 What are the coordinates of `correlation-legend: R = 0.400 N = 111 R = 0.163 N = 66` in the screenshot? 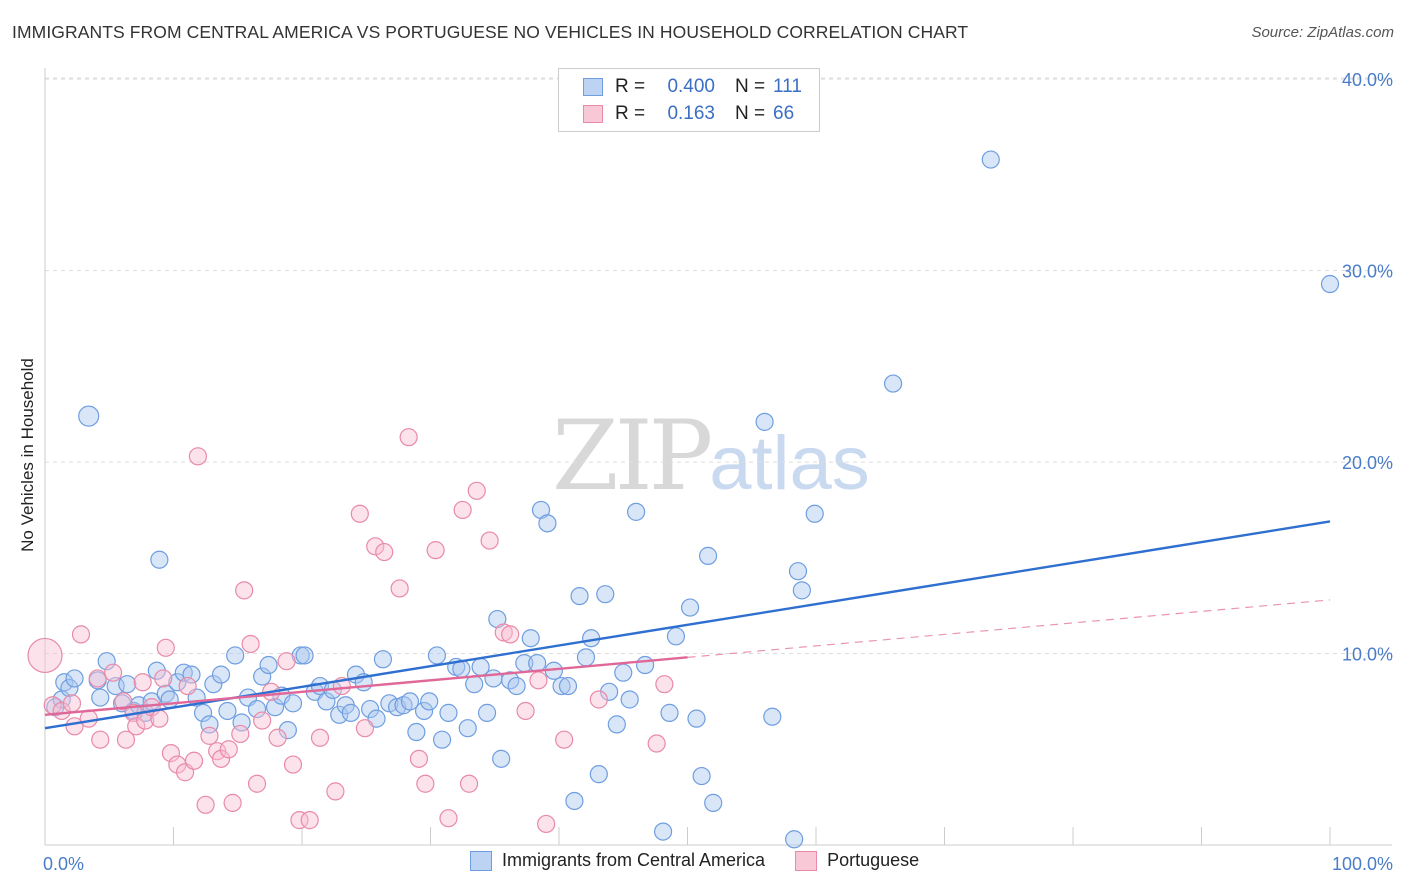 It's located at (689, 100).